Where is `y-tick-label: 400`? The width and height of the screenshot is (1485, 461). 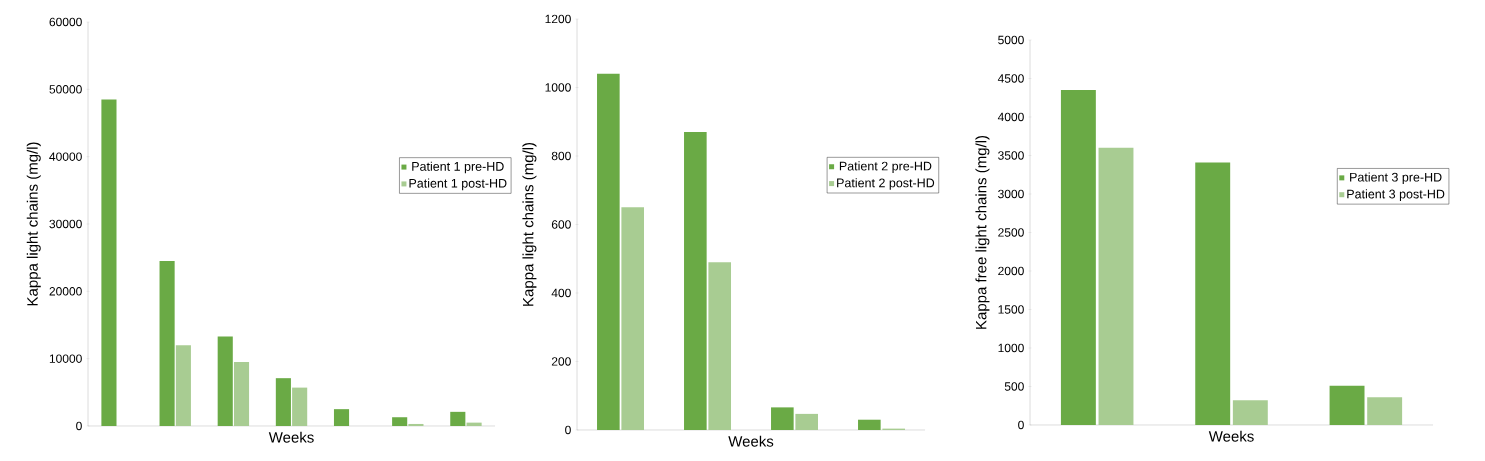 y-tick-label: 400 is located at coordinates (561, 293).